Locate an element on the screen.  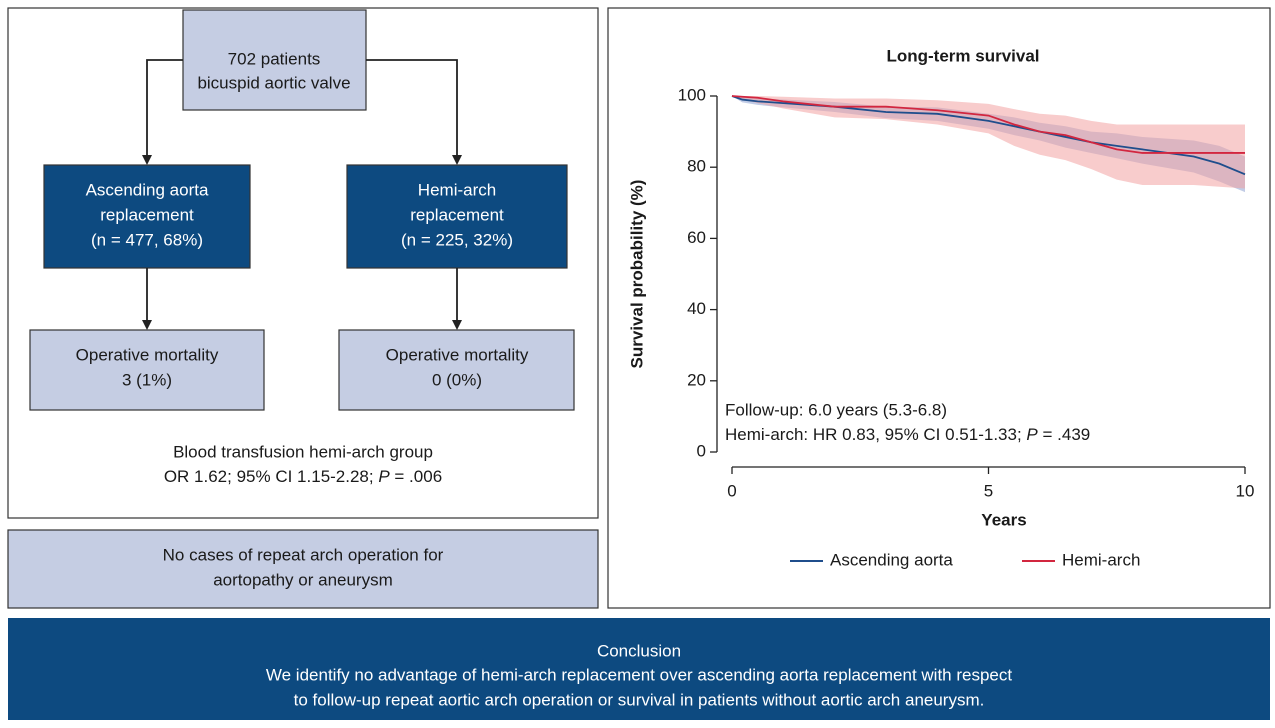
y-tick-label: 100 is located at coordinates (692, 94).